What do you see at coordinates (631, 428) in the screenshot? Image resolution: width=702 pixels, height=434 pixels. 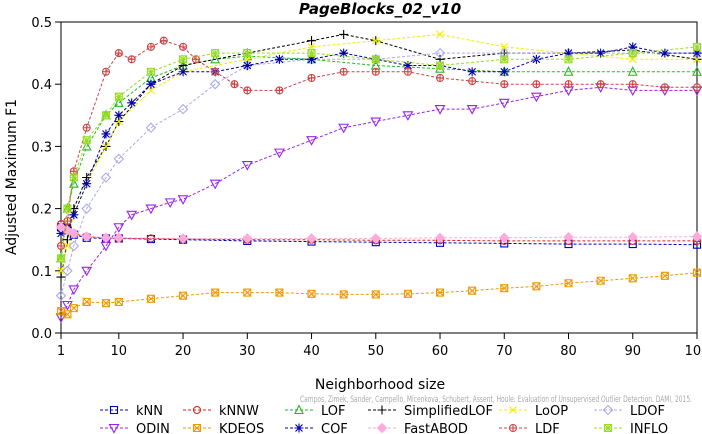 I see `legend-item: INFLO` at bounding box center [631, 428].